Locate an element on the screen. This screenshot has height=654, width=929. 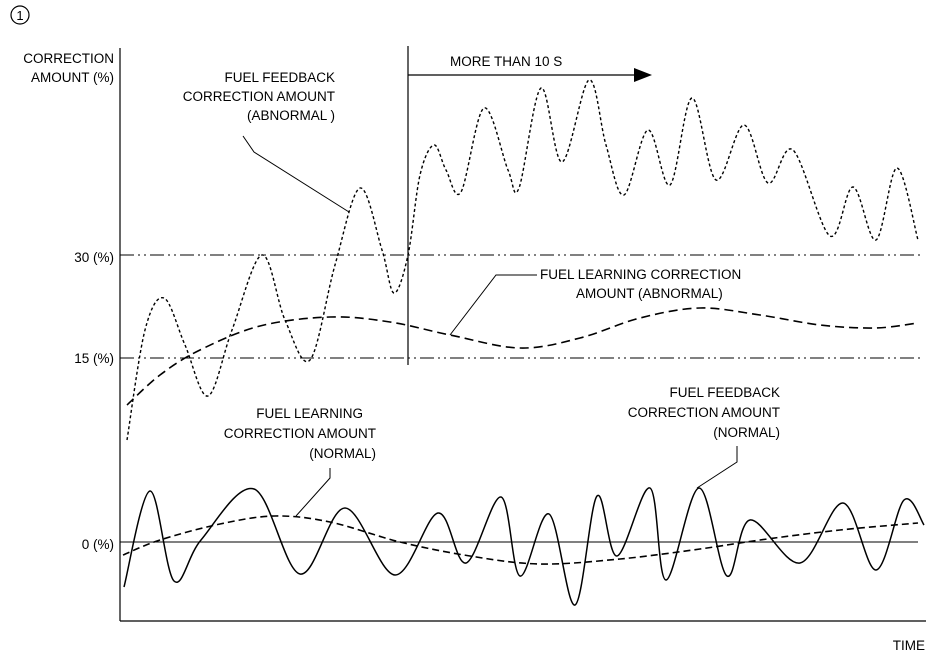
tick-0: 0 (%) is located at coordinates (98, 544).